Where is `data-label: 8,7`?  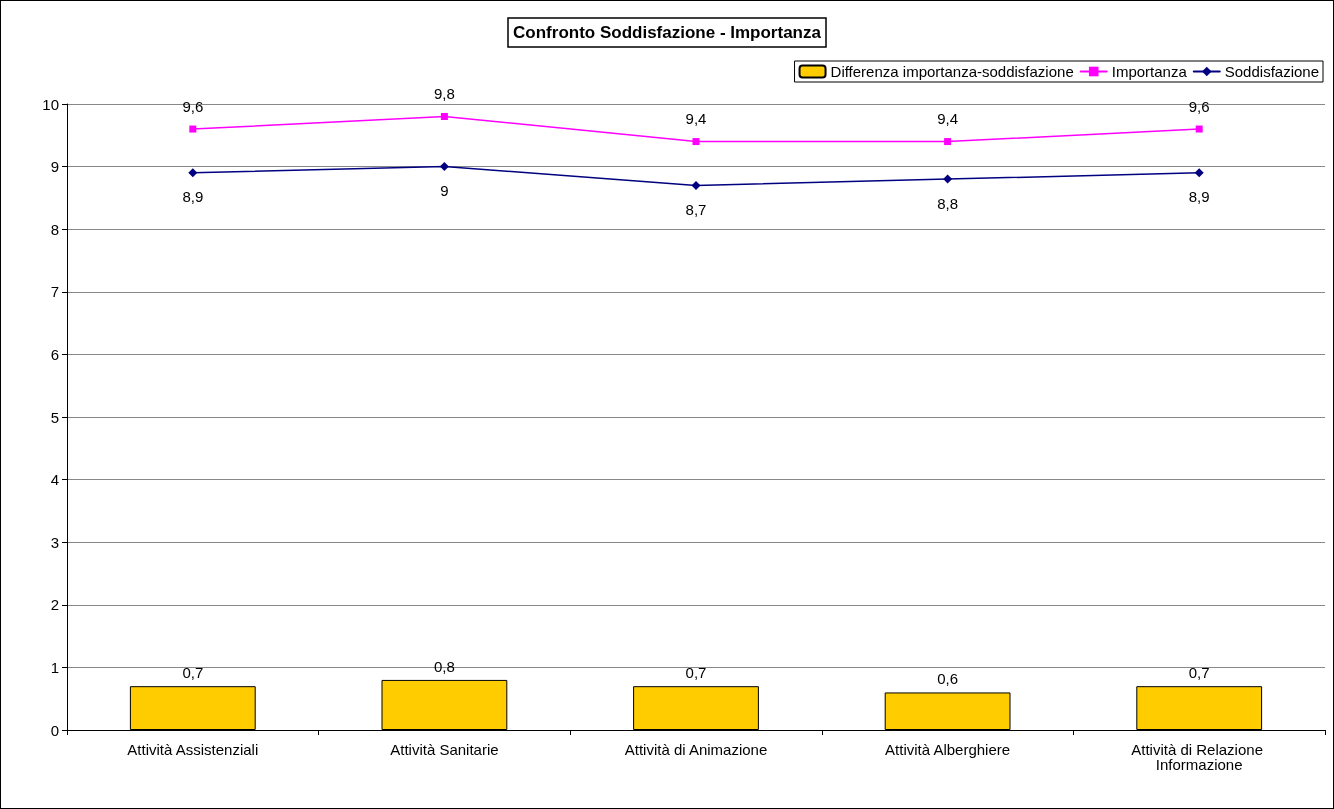 data-label: 8,7 is located at coordinates (696, 209).